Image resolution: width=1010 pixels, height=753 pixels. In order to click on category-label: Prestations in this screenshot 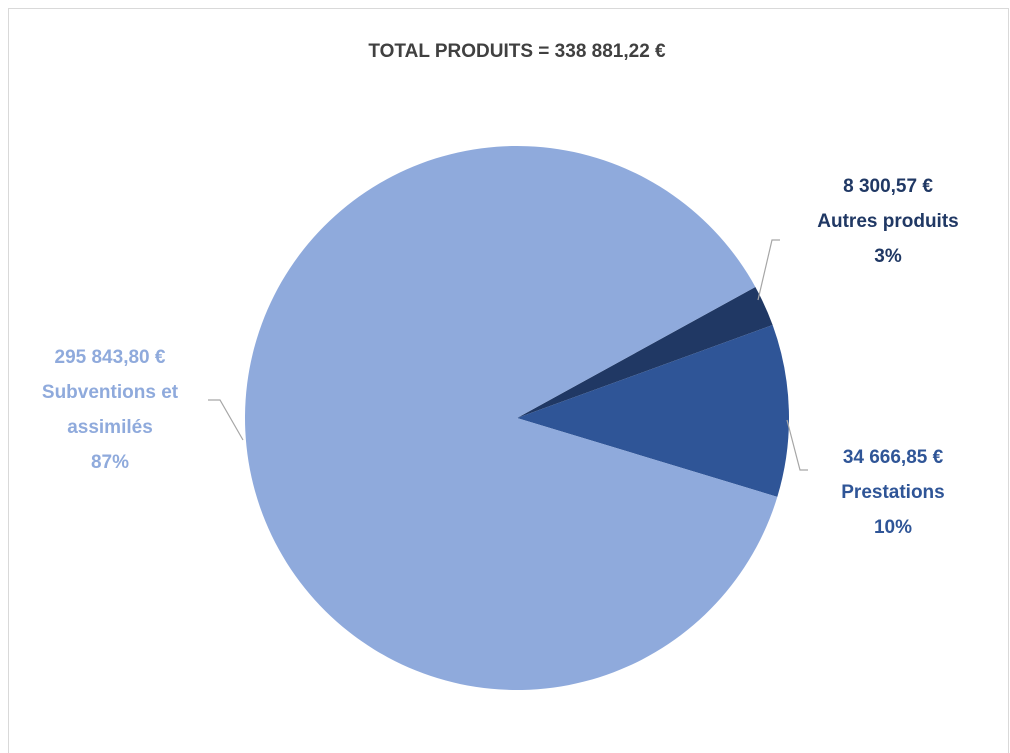, I will do `click(892, 492)`.